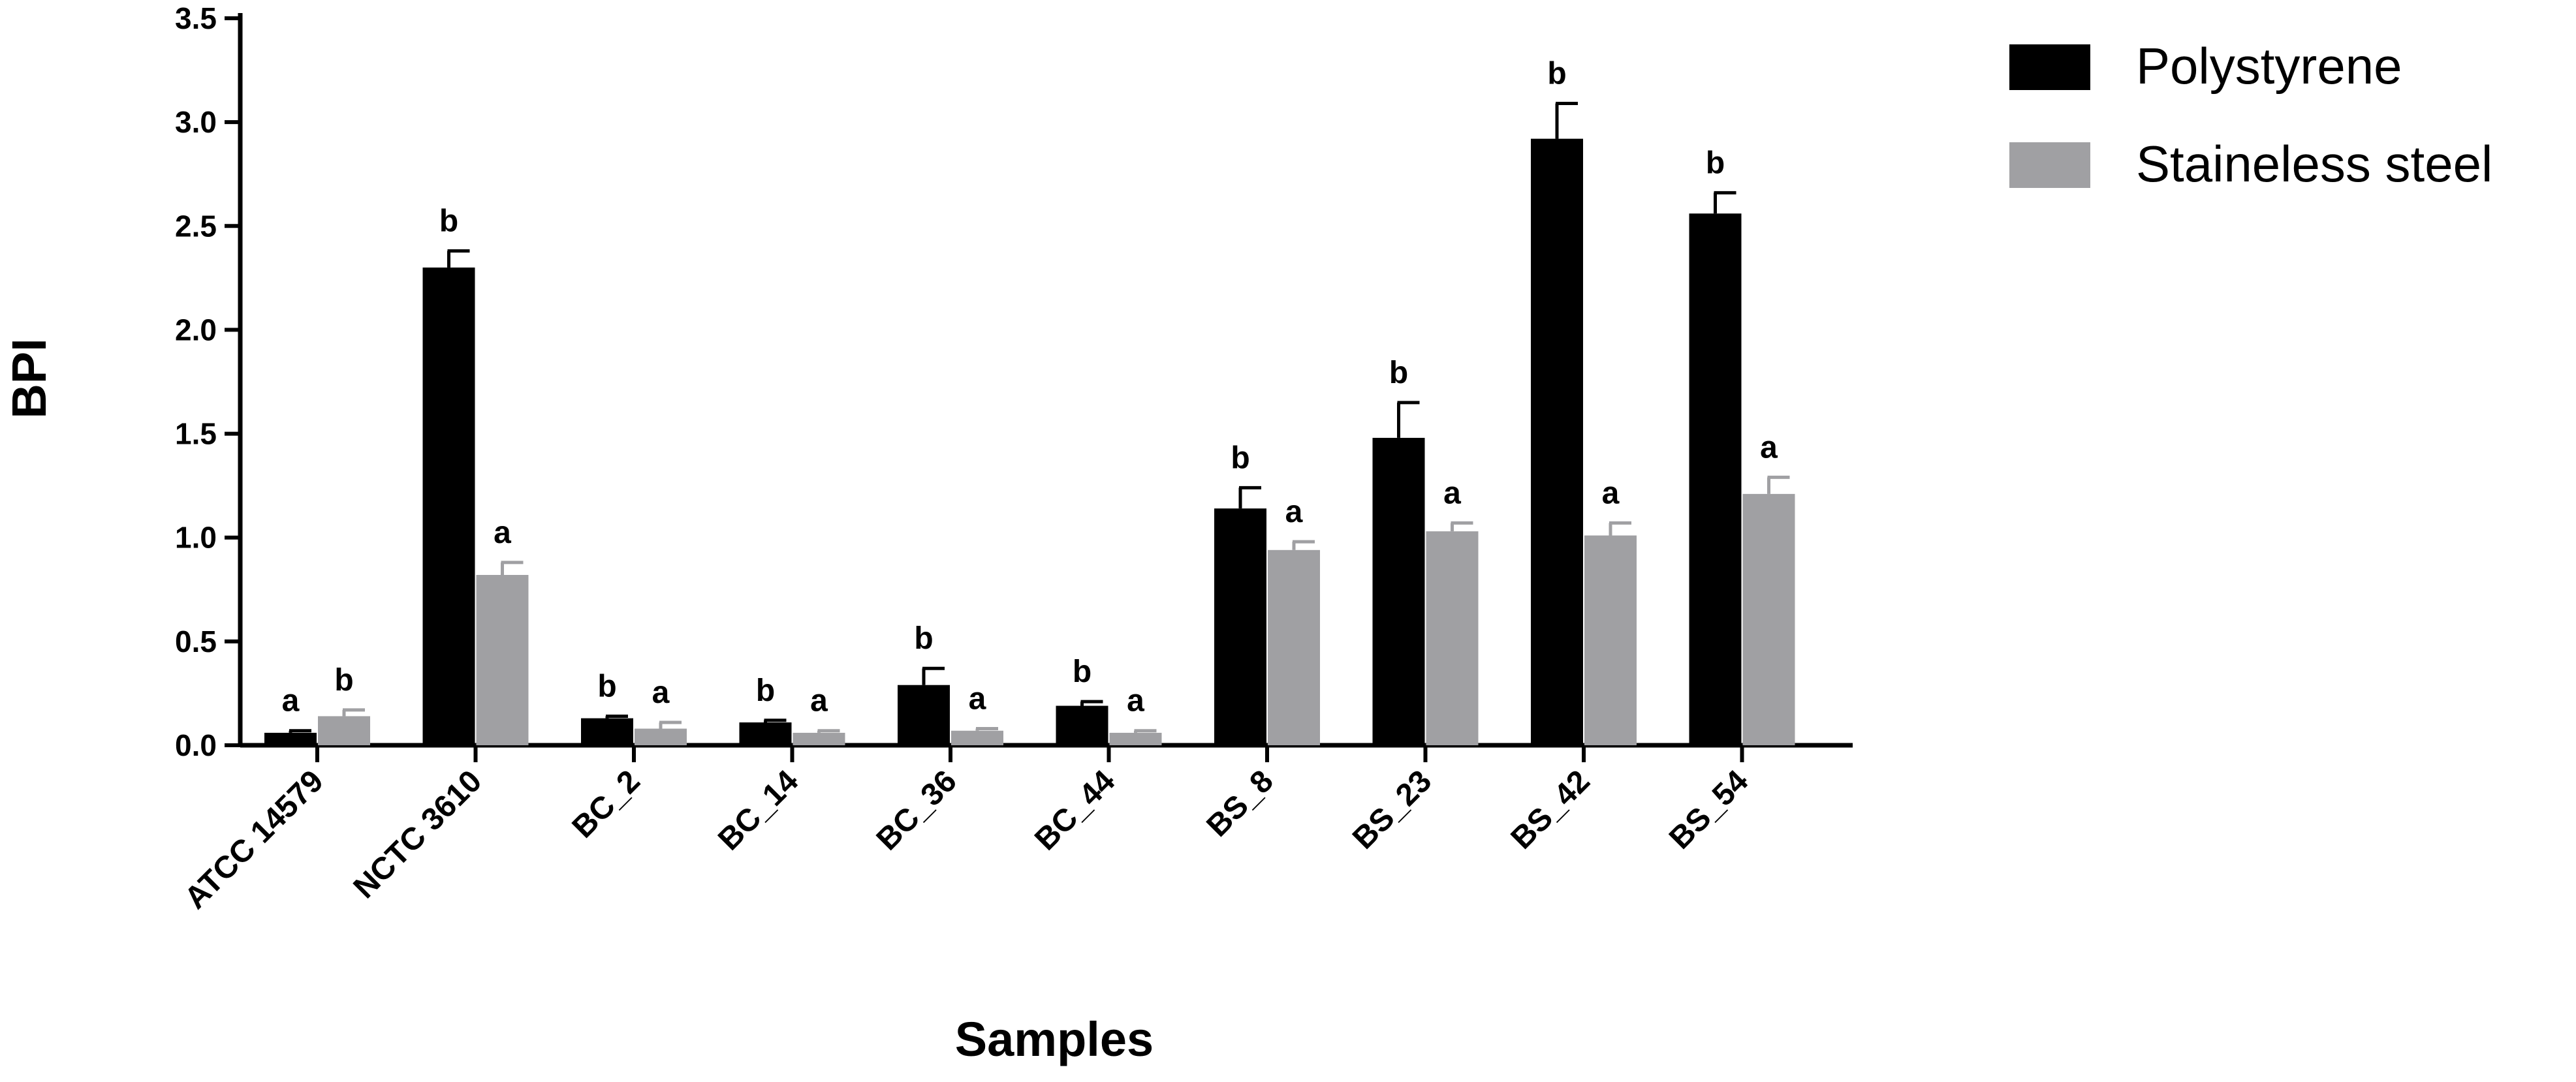 Image resolution: width=2576 pixels, height=1082 pixels. What do you see at coordinates (196, 434) in the screenshot?
I see `y-tick-label: 1.5` at bounding box center [196, 434].